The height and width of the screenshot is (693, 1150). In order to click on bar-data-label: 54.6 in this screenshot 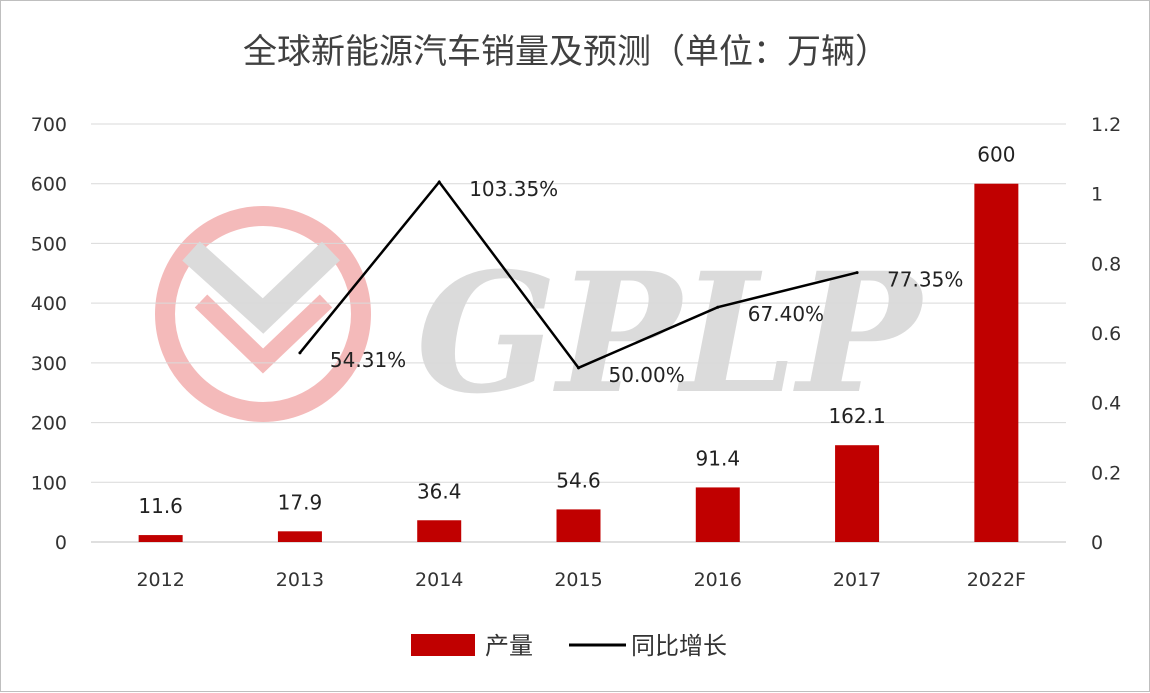, I will do `click(578, 480)`.